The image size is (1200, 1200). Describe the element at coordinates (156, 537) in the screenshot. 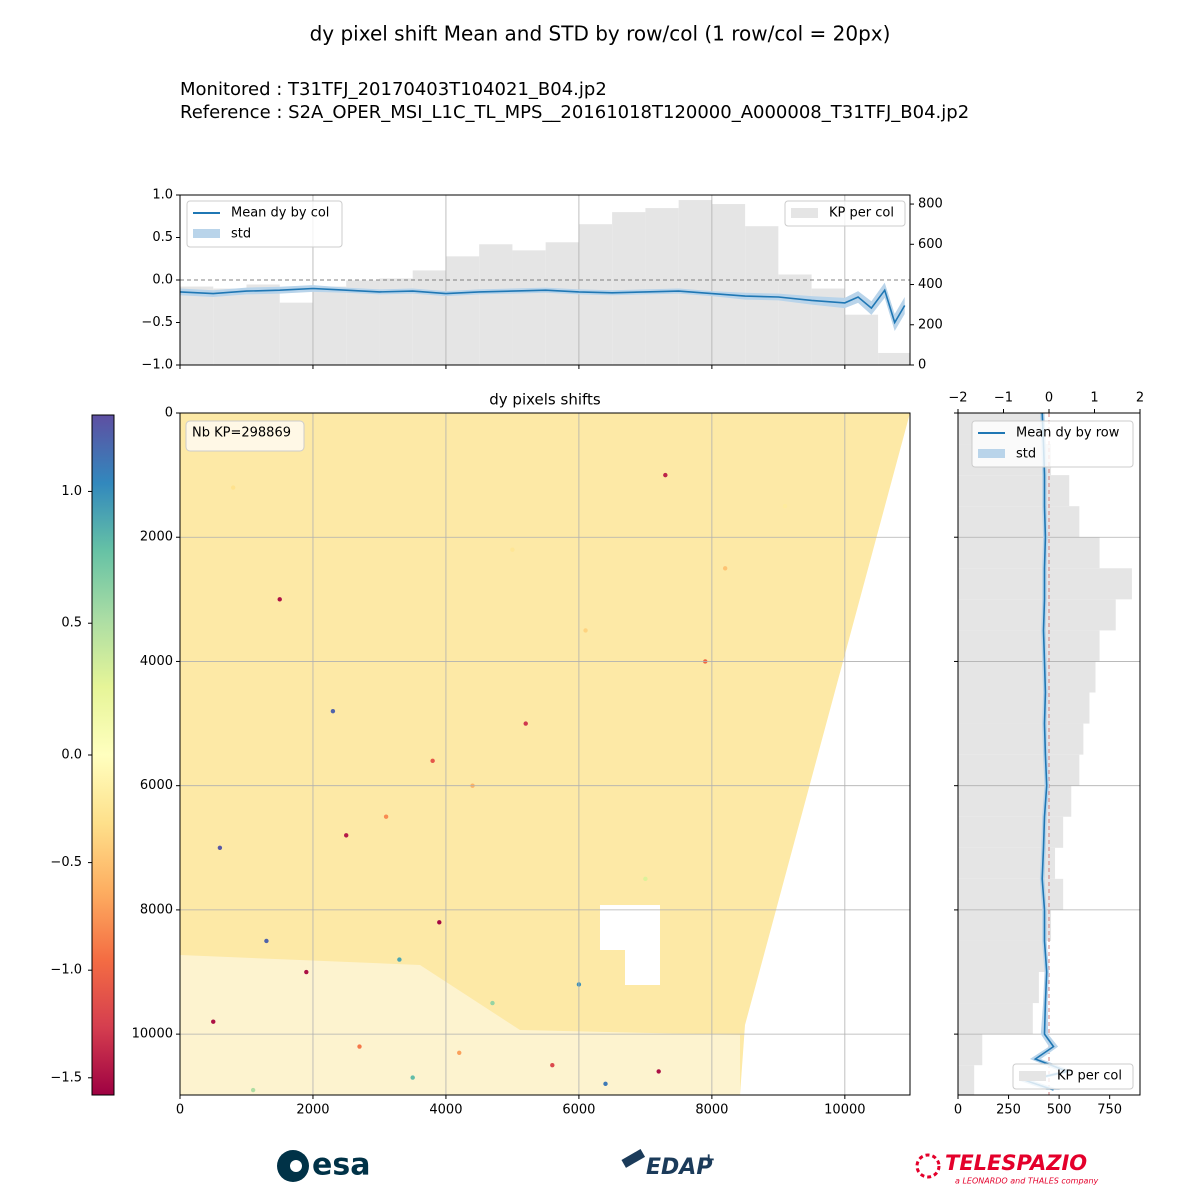

I see `y-tick-label: 2000` at that location.